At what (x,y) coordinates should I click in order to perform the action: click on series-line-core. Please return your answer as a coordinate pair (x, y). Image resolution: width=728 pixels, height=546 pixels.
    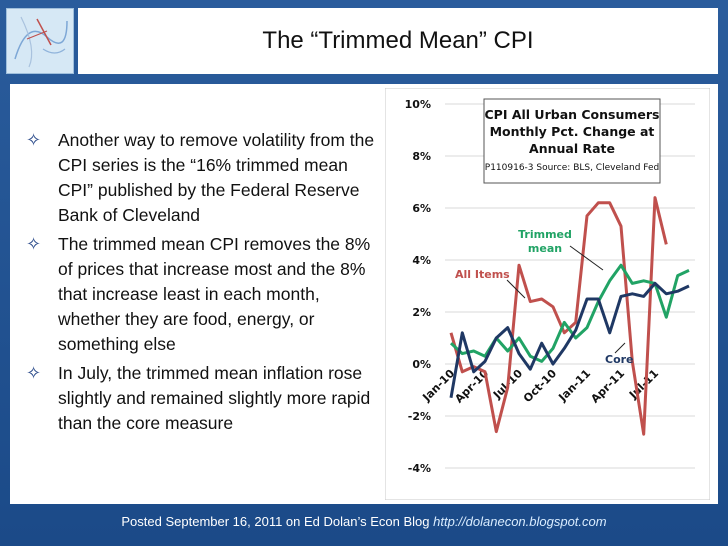
    Looking at the image, I should click on (569, 340).